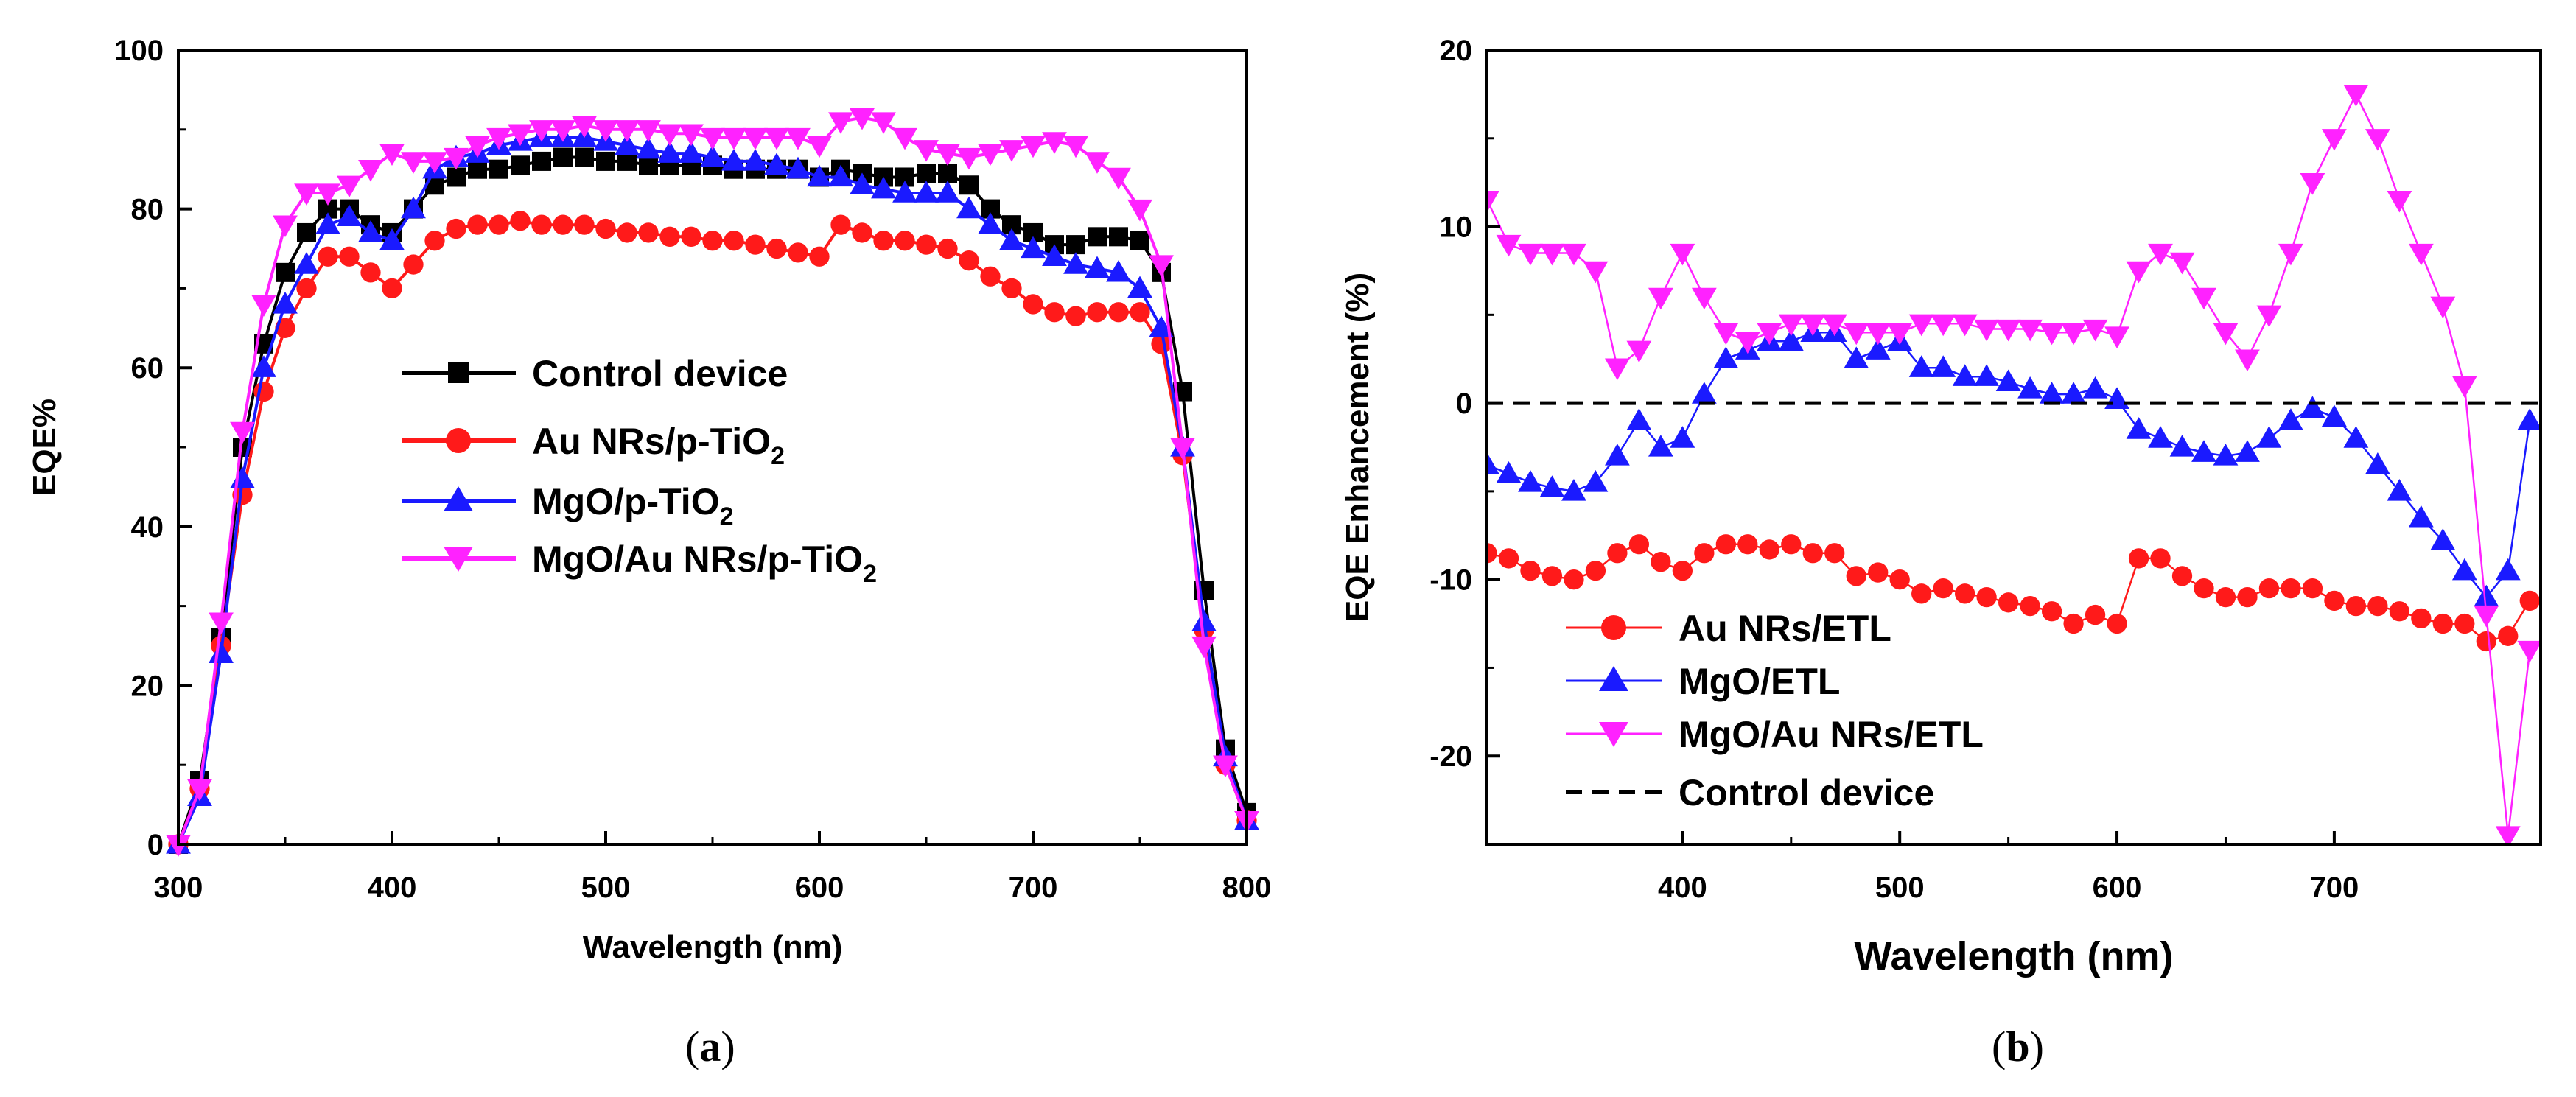  I want to click on panel-a-x-tick-label: 600, so click(819, 888).